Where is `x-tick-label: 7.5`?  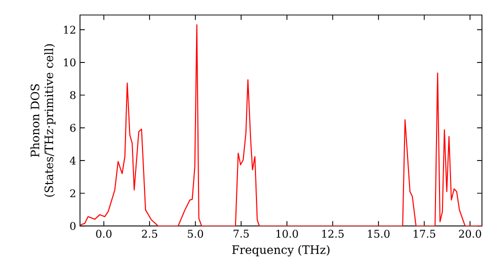
x-tick-label: 7.5 is located at coordinates (241, 234).